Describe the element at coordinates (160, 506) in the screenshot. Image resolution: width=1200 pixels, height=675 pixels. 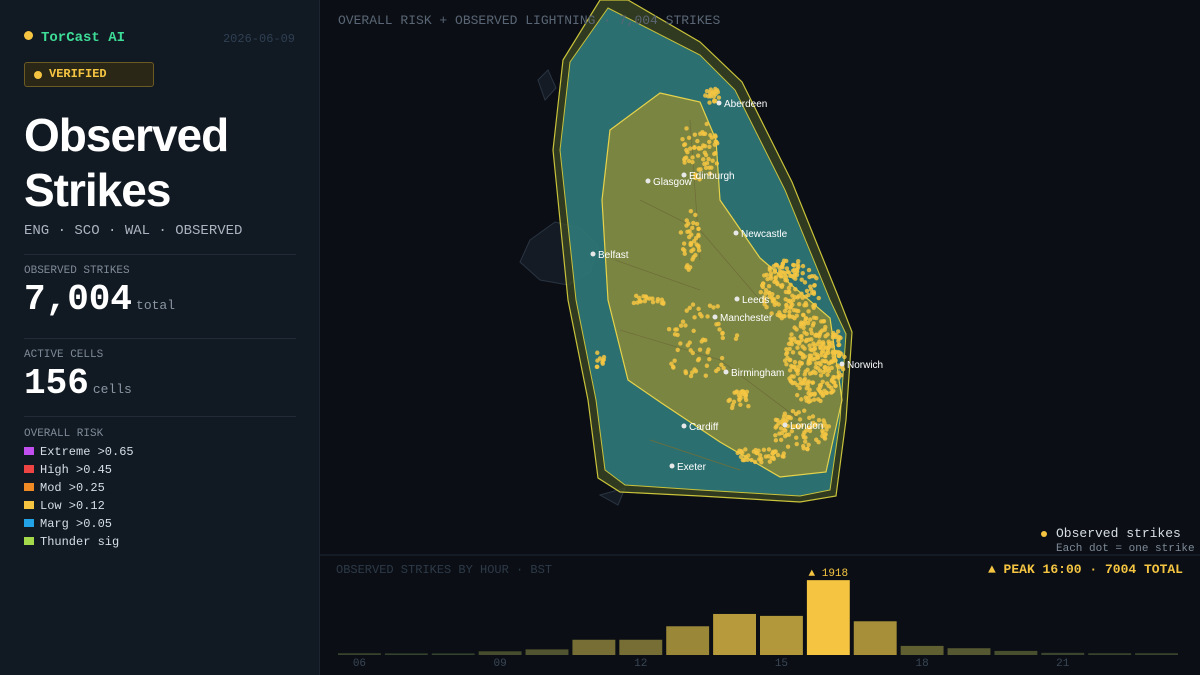
I see `risk-item: Low >0.12` at that location.